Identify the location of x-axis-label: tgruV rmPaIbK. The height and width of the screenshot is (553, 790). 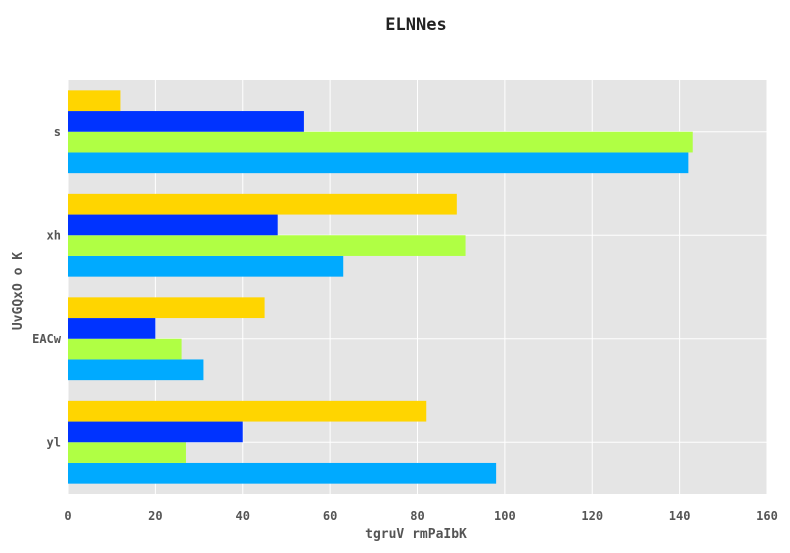
(416, 534).